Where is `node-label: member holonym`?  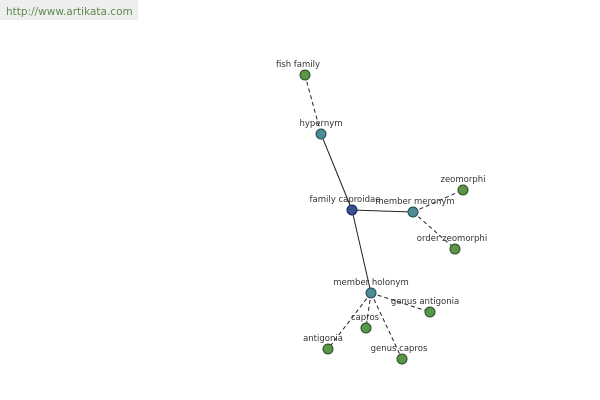 node-label: member holonym is located at coordinates (370, 283).